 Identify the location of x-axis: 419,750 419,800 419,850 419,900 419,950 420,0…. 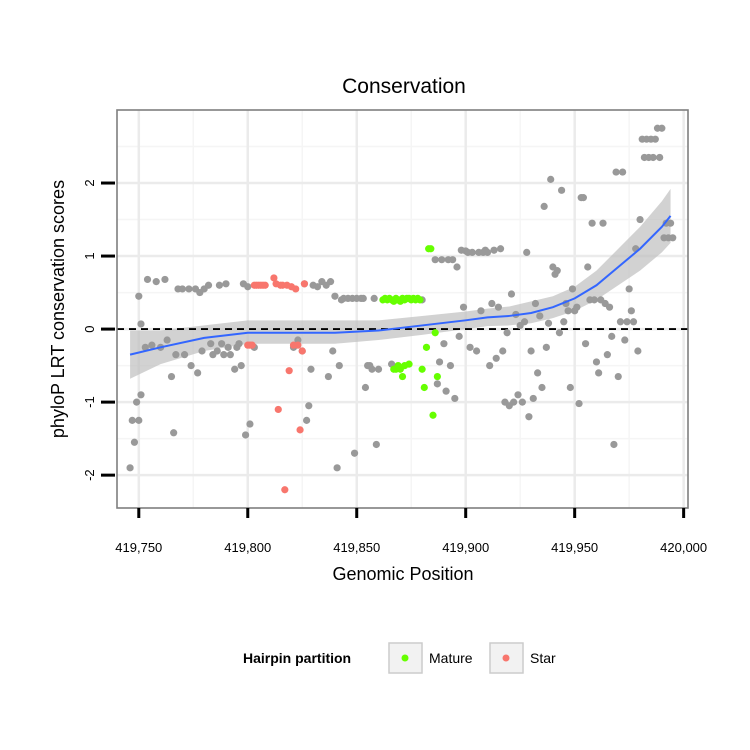
(411, 531).